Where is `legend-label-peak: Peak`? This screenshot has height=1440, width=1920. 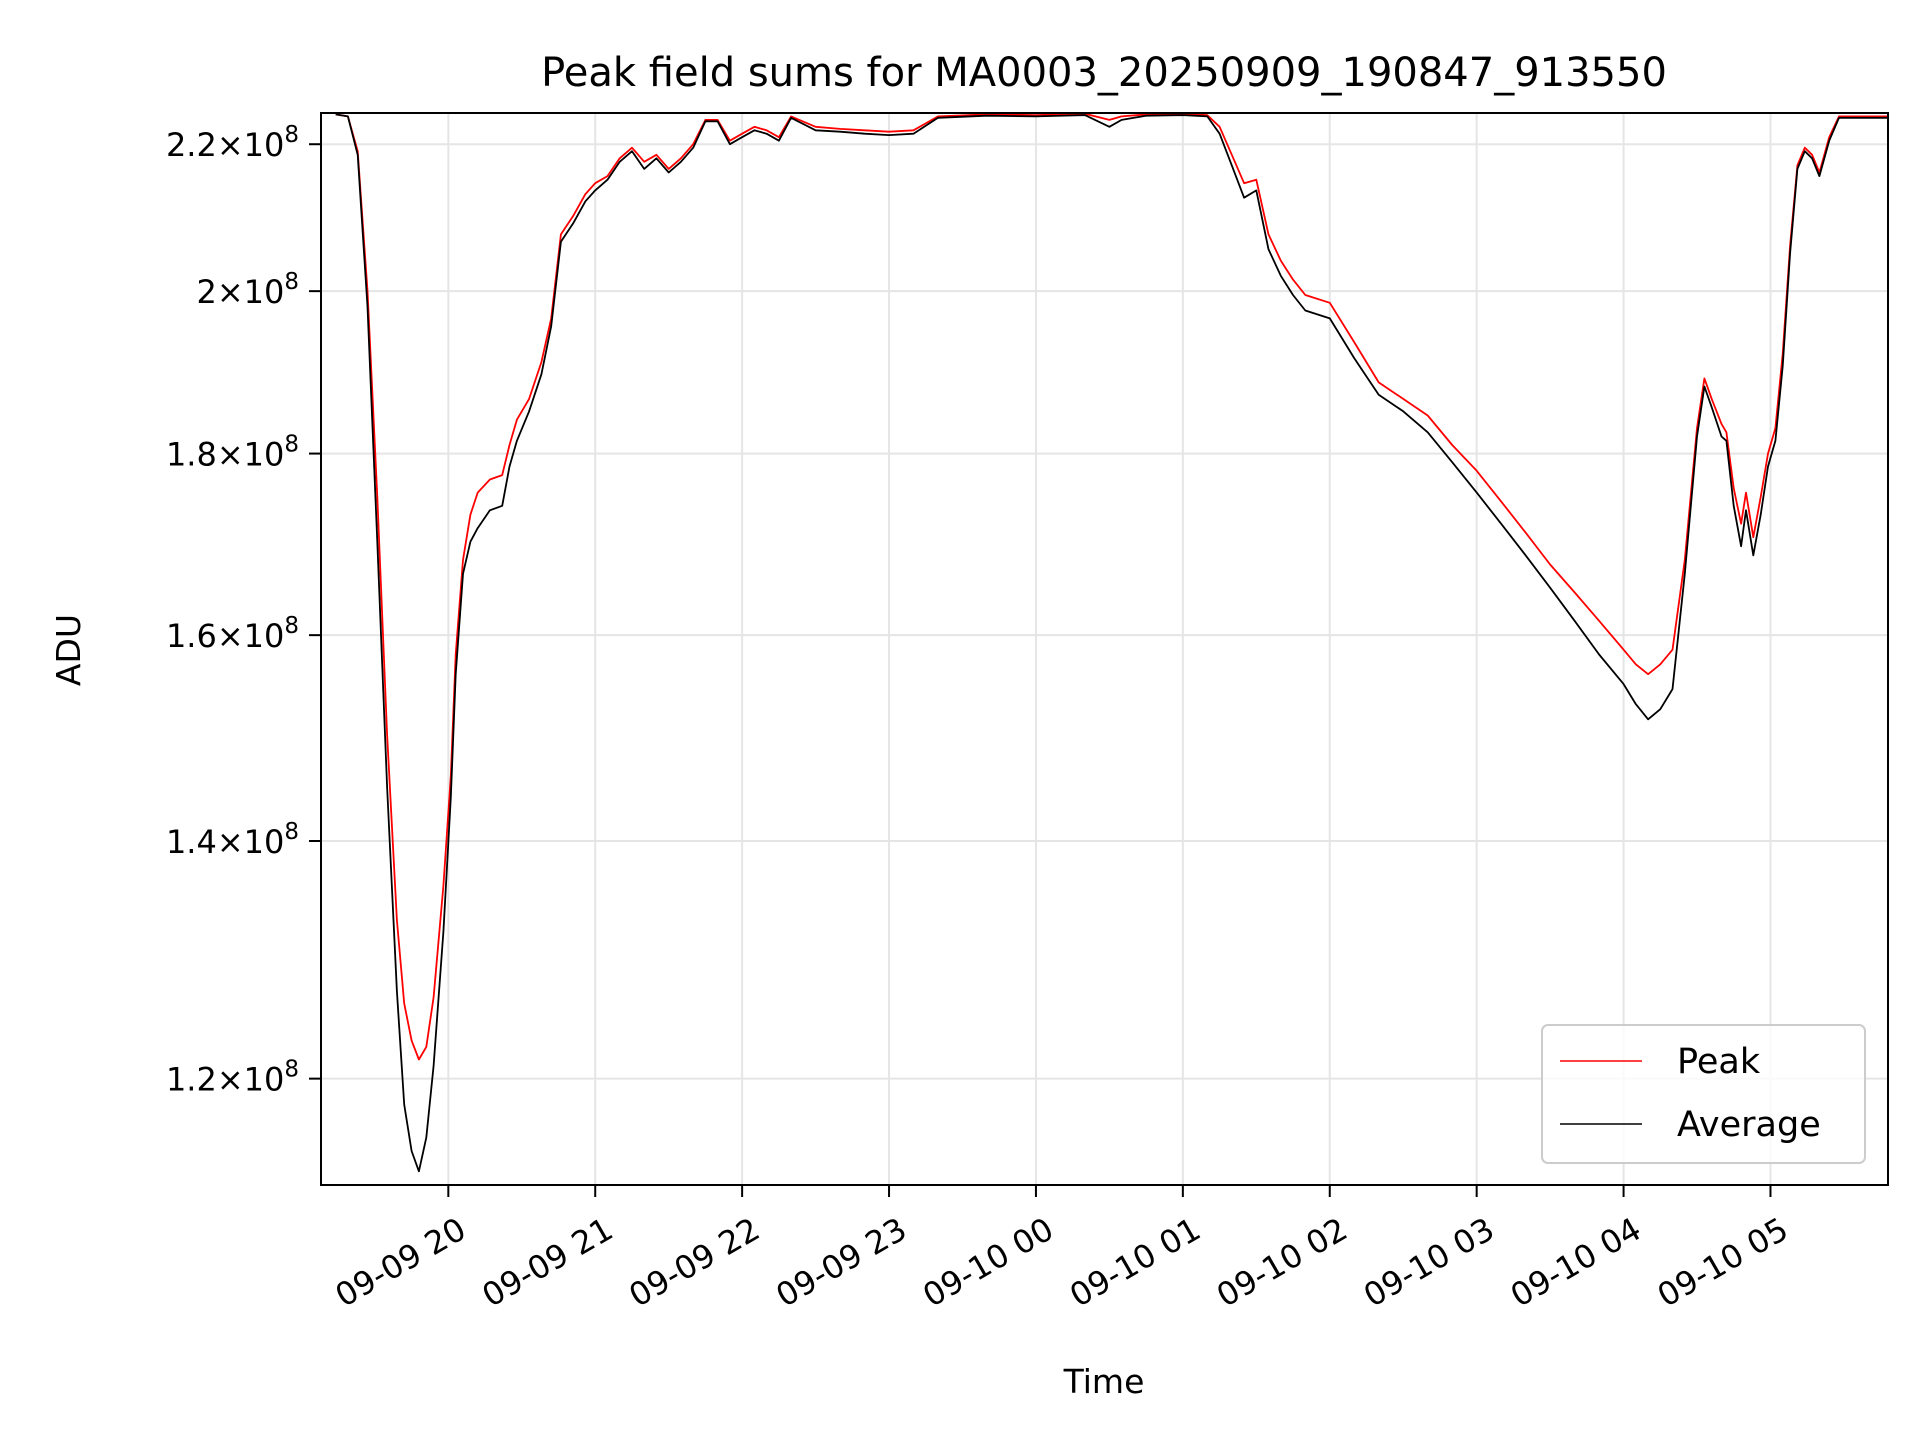
legend-label-peak: Peak is located at coordinates (1719, 1062).